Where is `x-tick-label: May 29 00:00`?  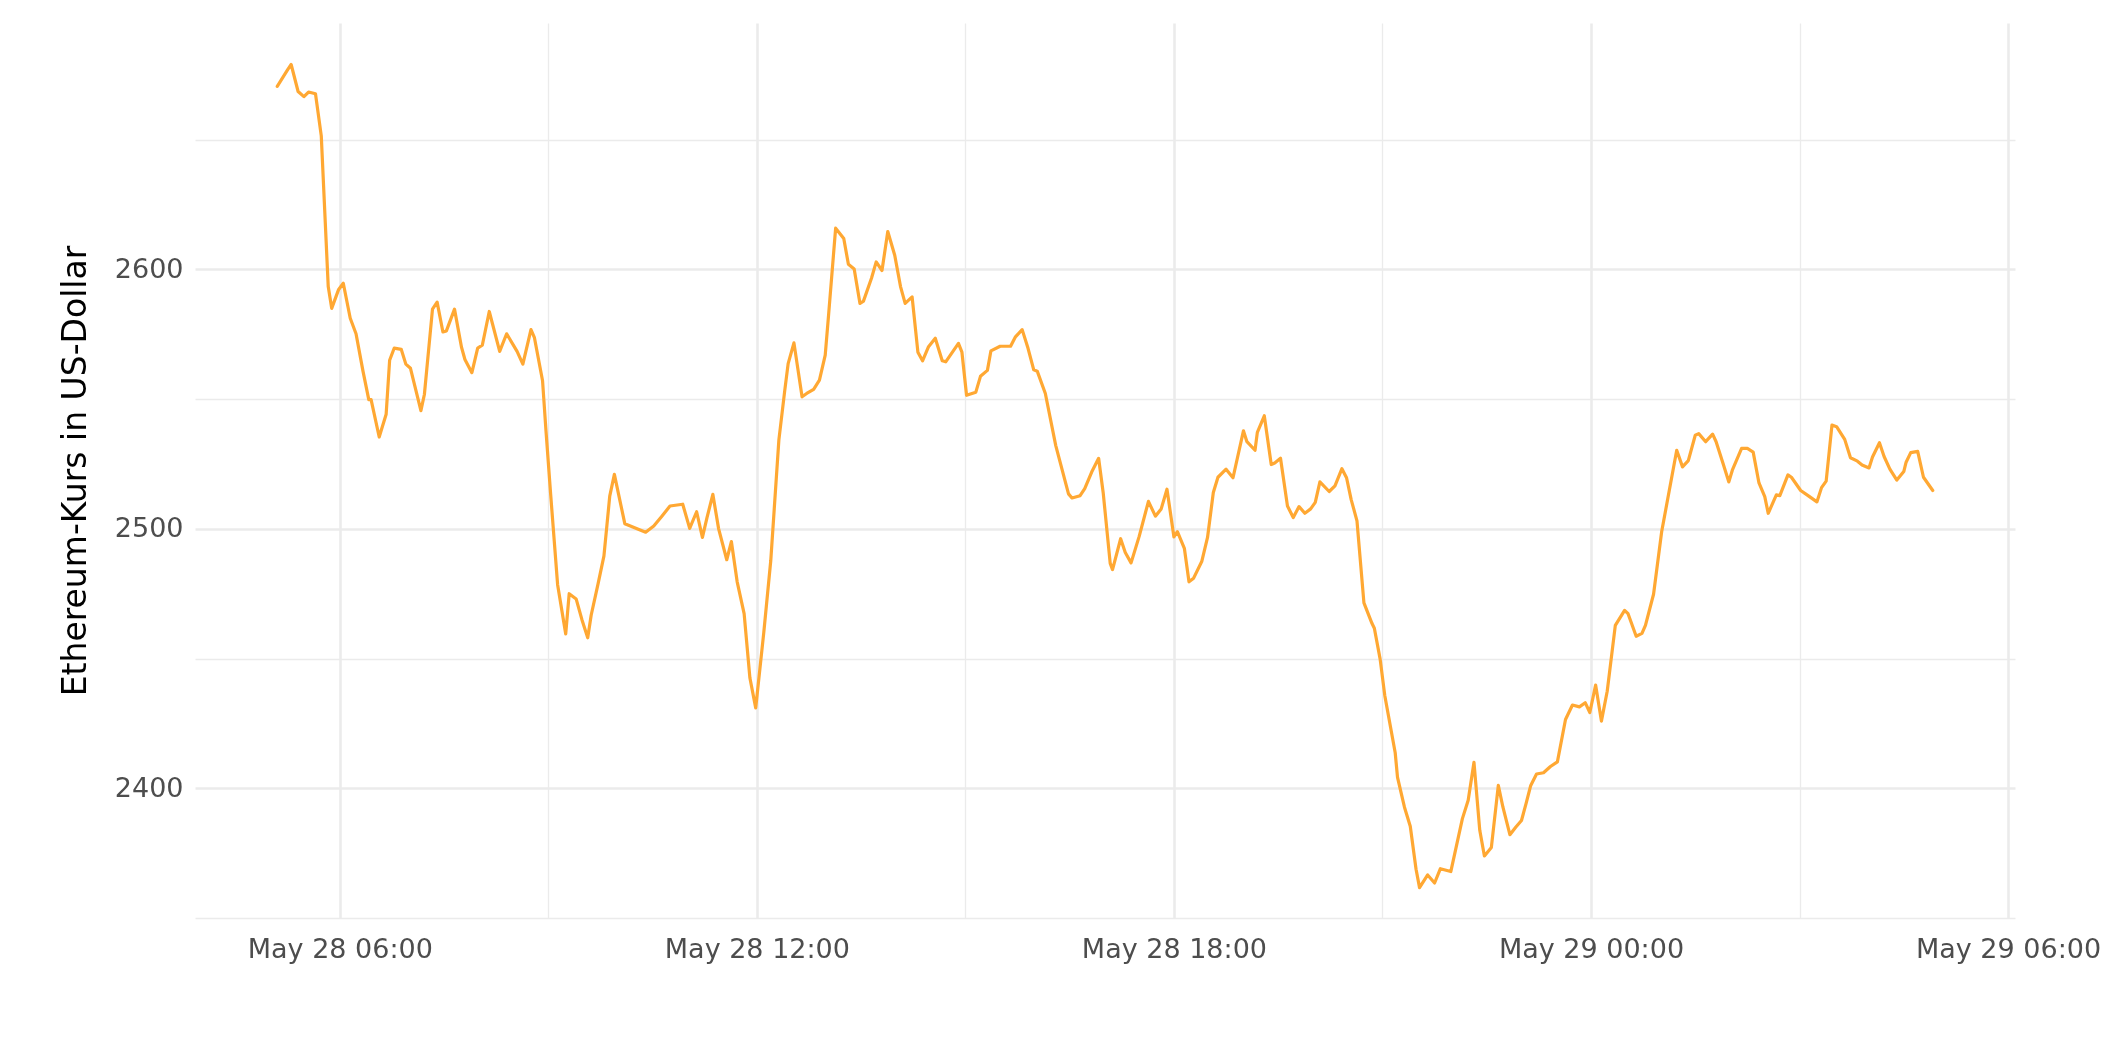 x-tick-label: May 29 00:00 is located at coordinates (1591, 948).